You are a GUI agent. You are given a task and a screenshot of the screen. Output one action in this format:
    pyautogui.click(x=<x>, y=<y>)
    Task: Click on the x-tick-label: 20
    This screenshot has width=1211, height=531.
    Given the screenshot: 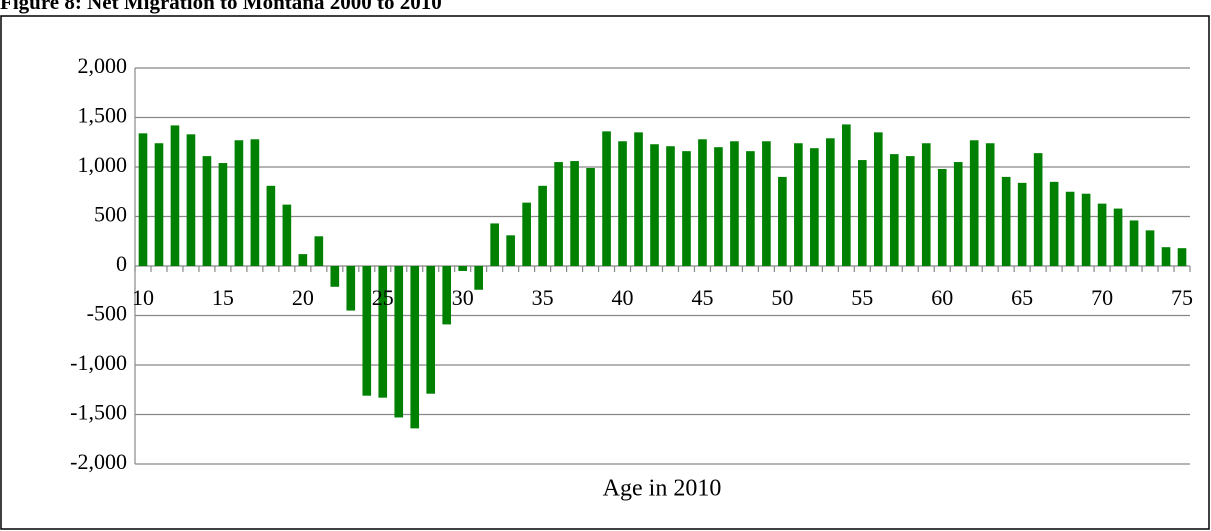 What is the action you would take?
    pyautogui.click(x=303, y=297)
    